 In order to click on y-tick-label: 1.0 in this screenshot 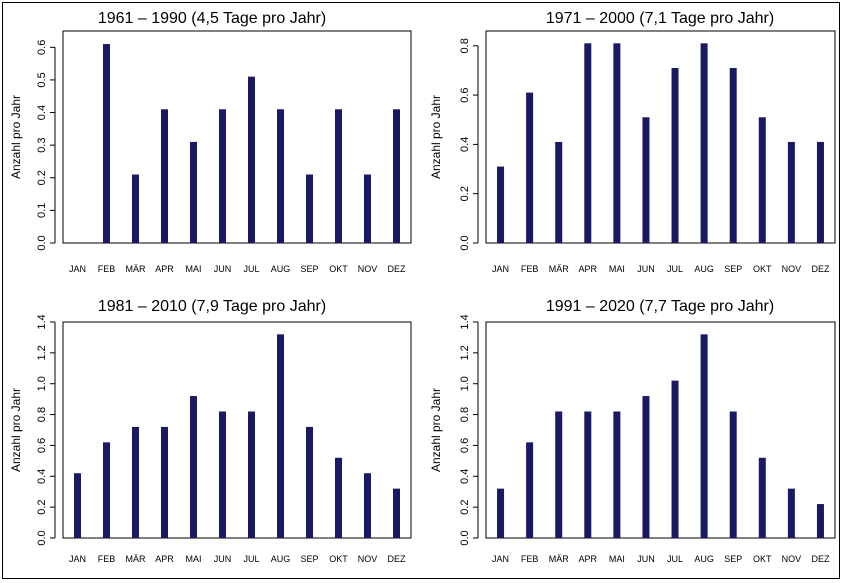, I will do `click(465, 383)`.